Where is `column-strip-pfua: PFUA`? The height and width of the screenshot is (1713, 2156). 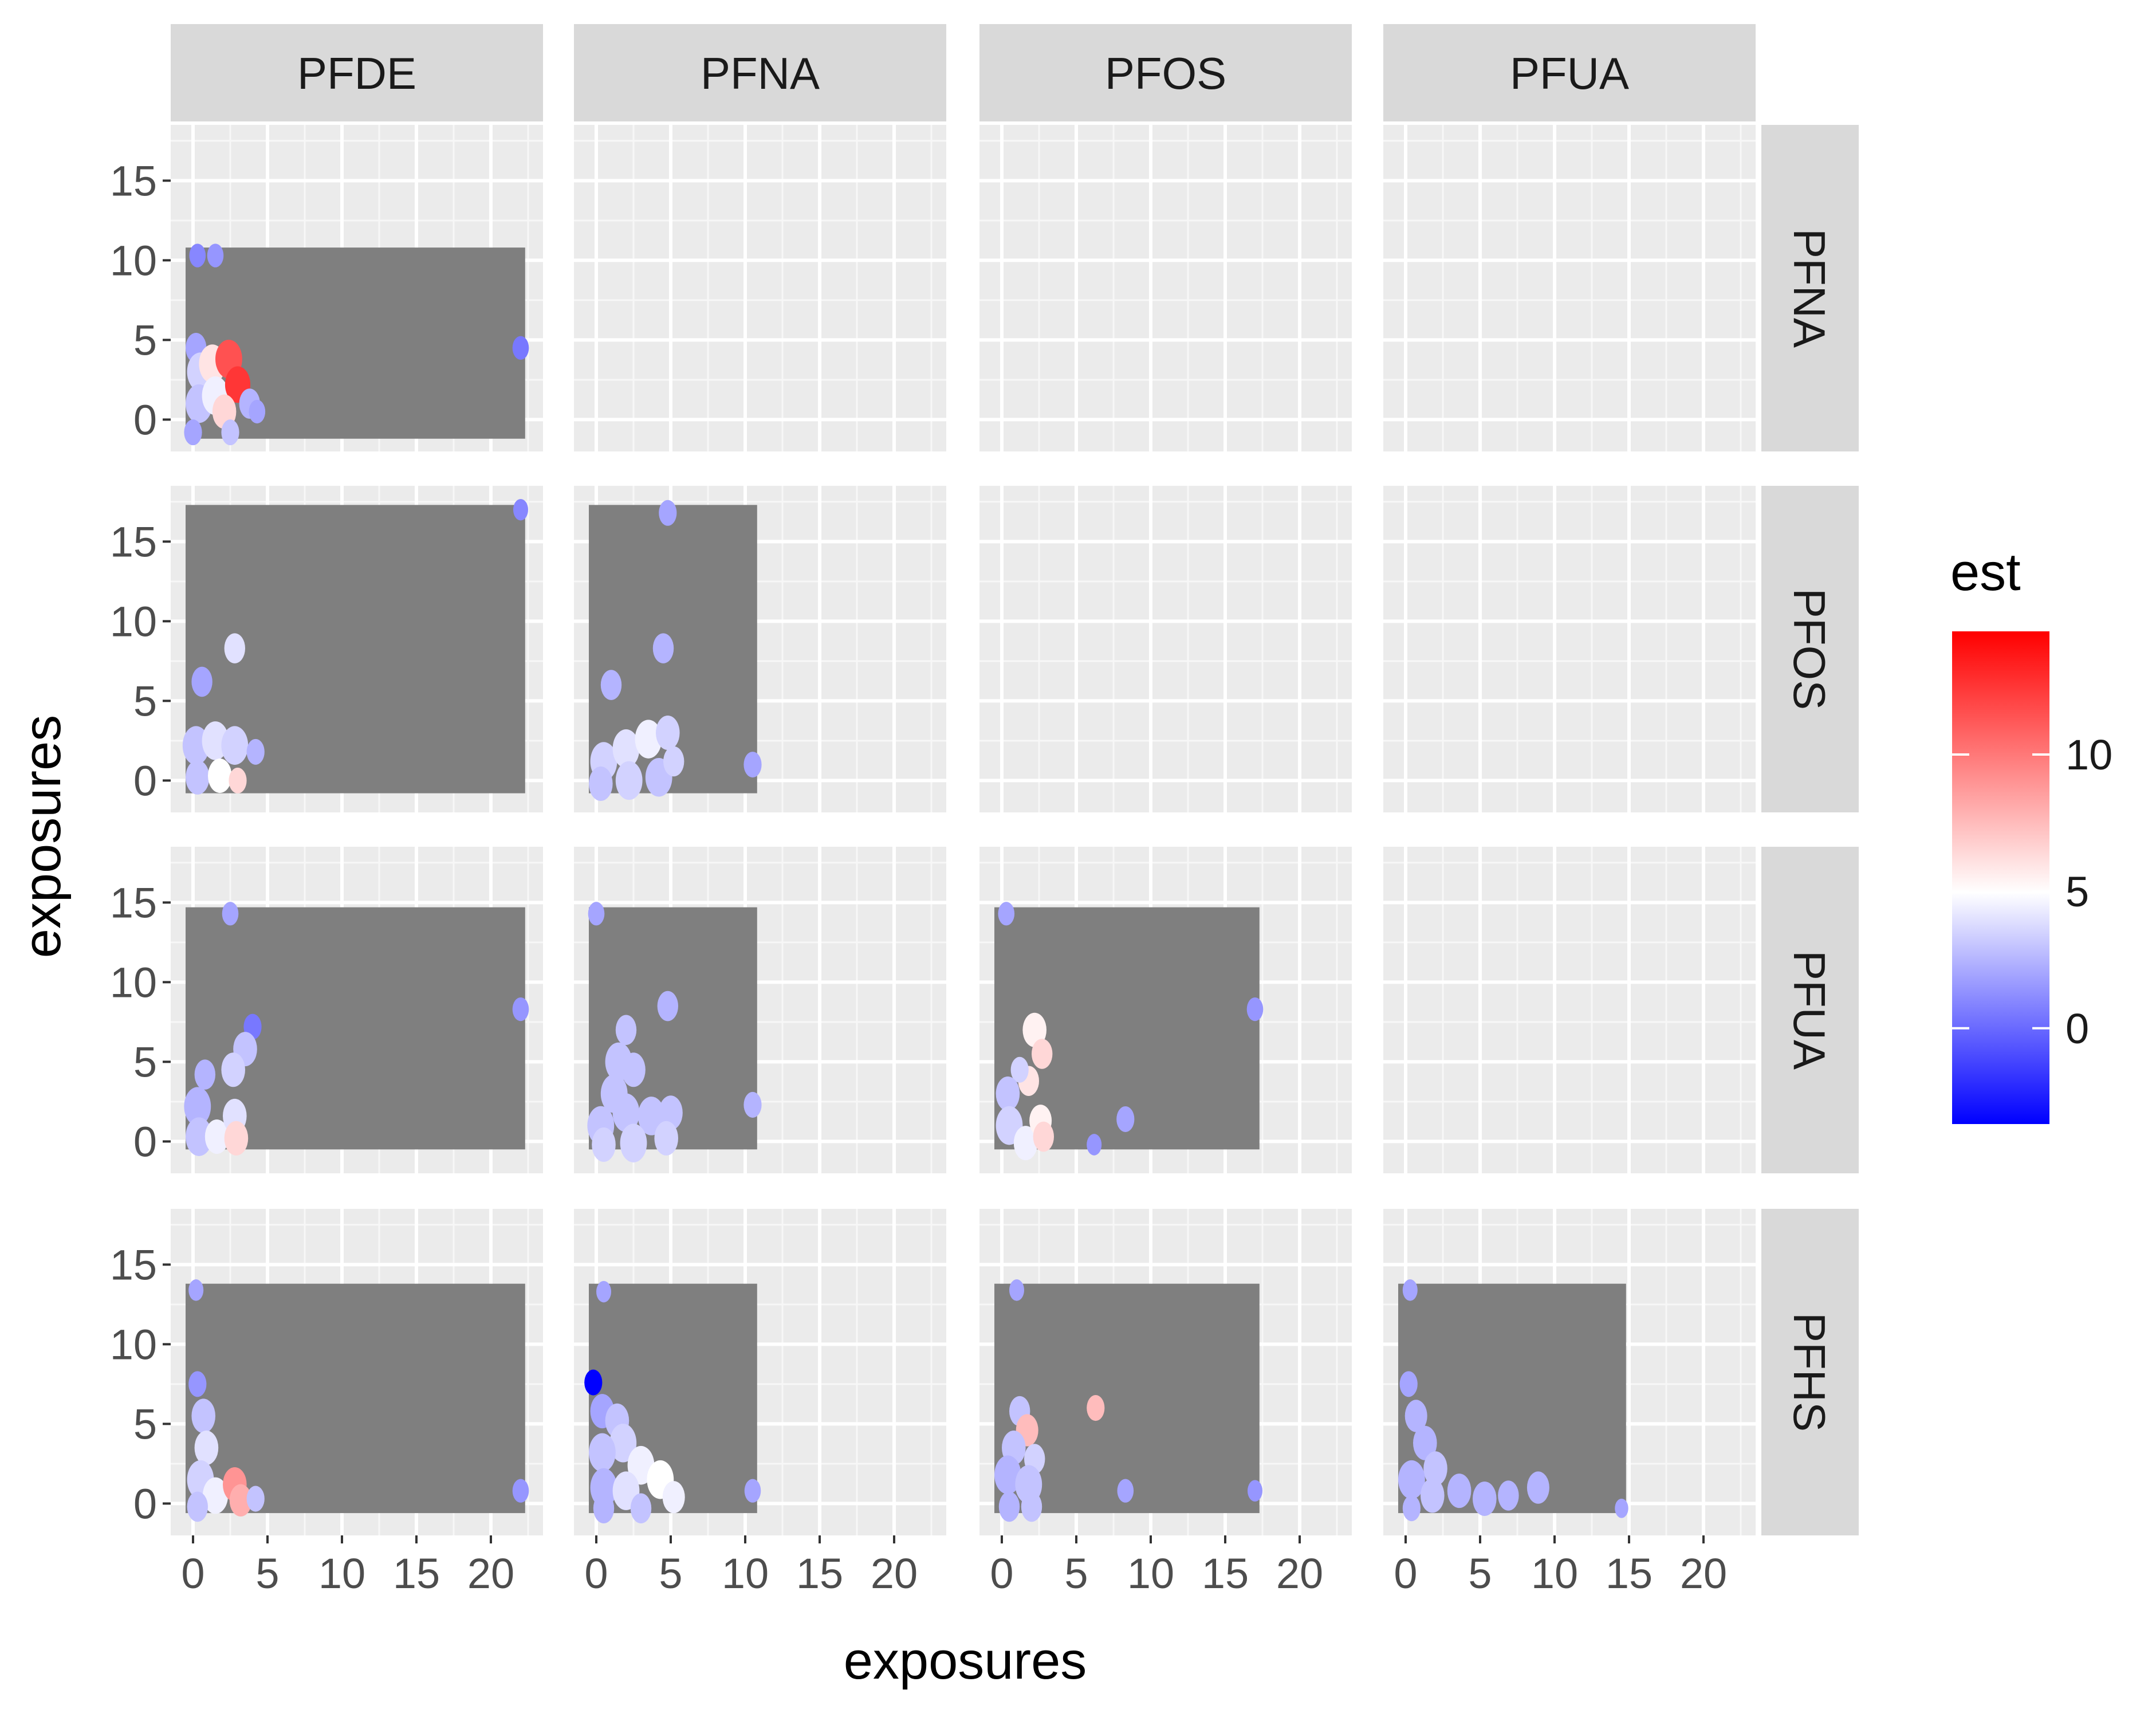
column-strip-pfua: PFUA is located at coordinates (1569, 72).